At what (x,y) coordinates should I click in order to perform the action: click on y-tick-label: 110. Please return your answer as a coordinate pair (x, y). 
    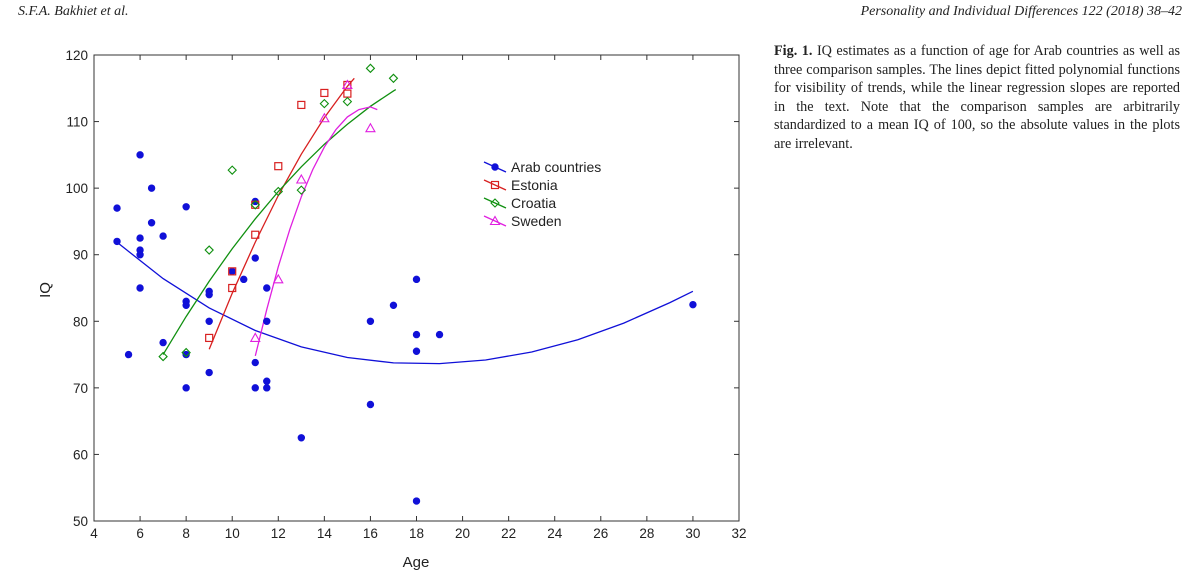
    Looking at the image, I should click on (77, 122).